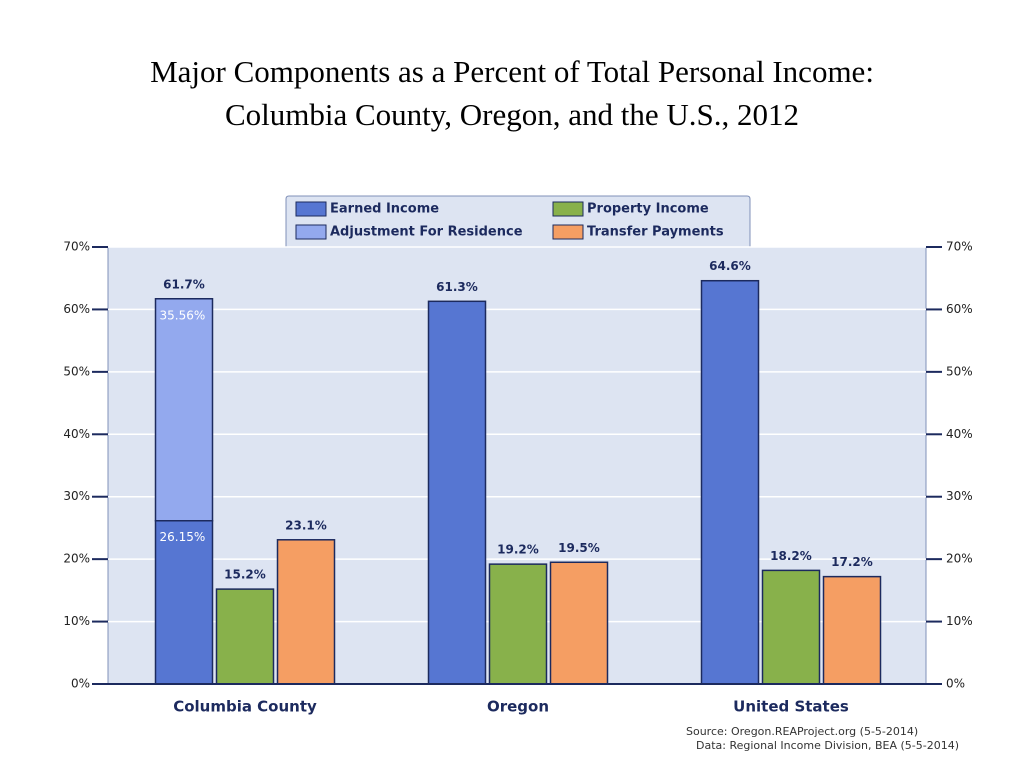  What do you see at coordinates (245, 575) in the screenshot?
I see `value-label: 15.2%` at bounding box center [245, 575].